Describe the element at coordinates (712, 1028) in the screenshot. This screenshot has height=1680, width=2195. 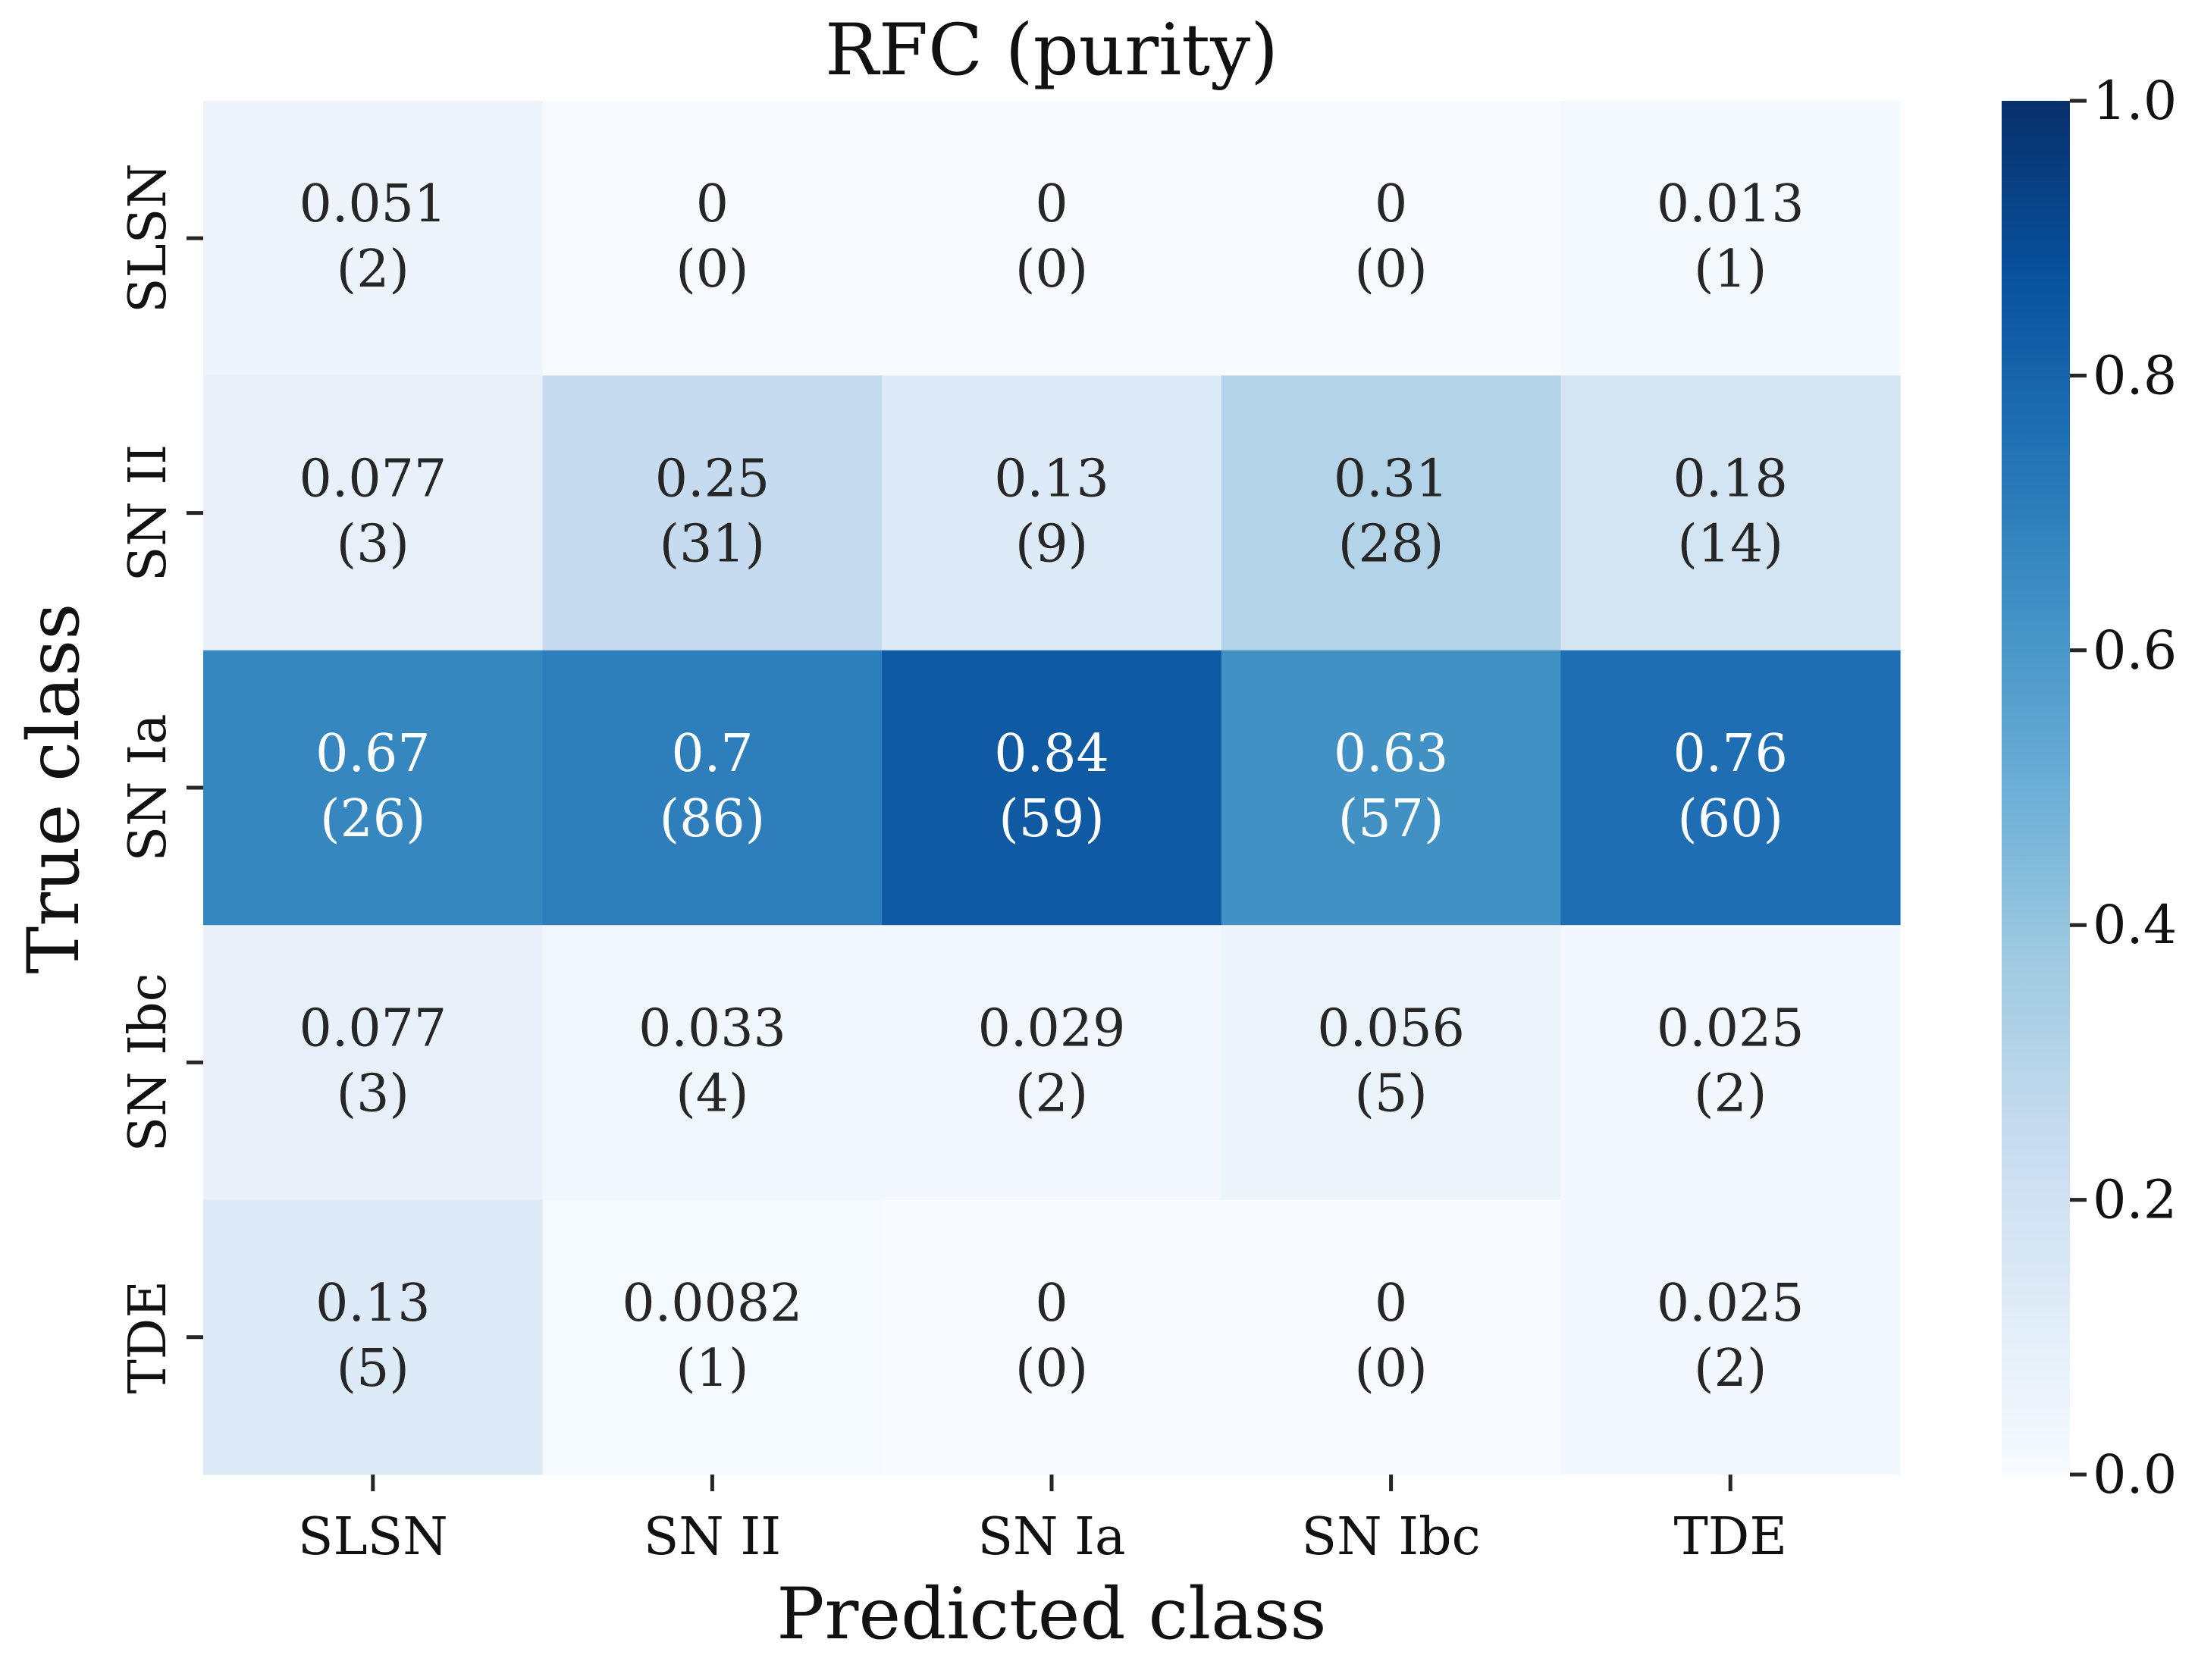
I see `cell-value-label: 0.033` at that location.